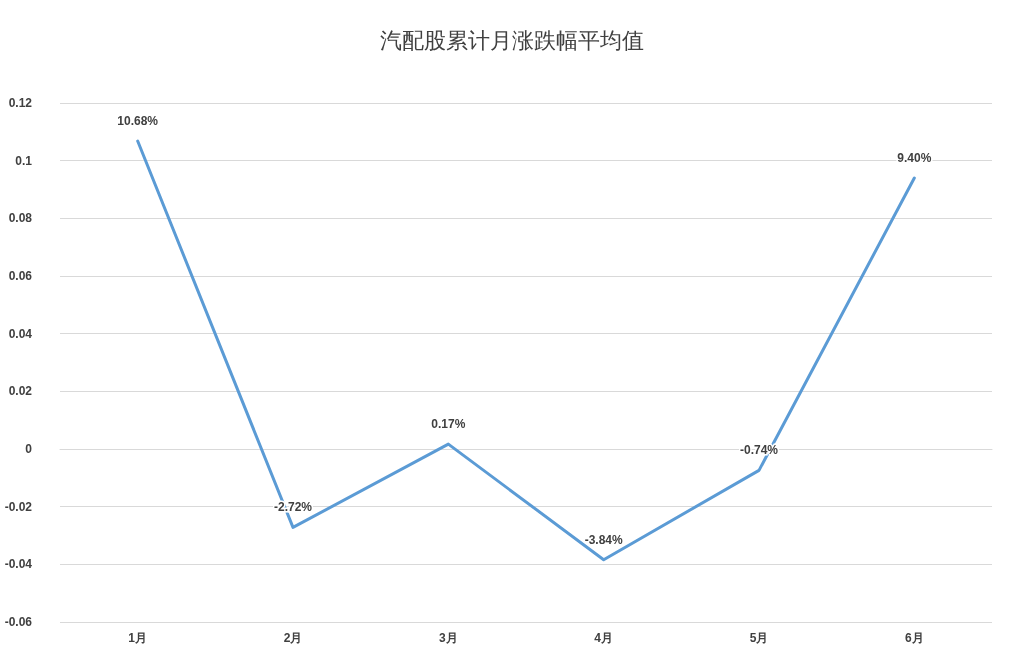  Describe the element at coordinates (914, 157) in the screenshot. I see `data-label: 9.40%` at that location.